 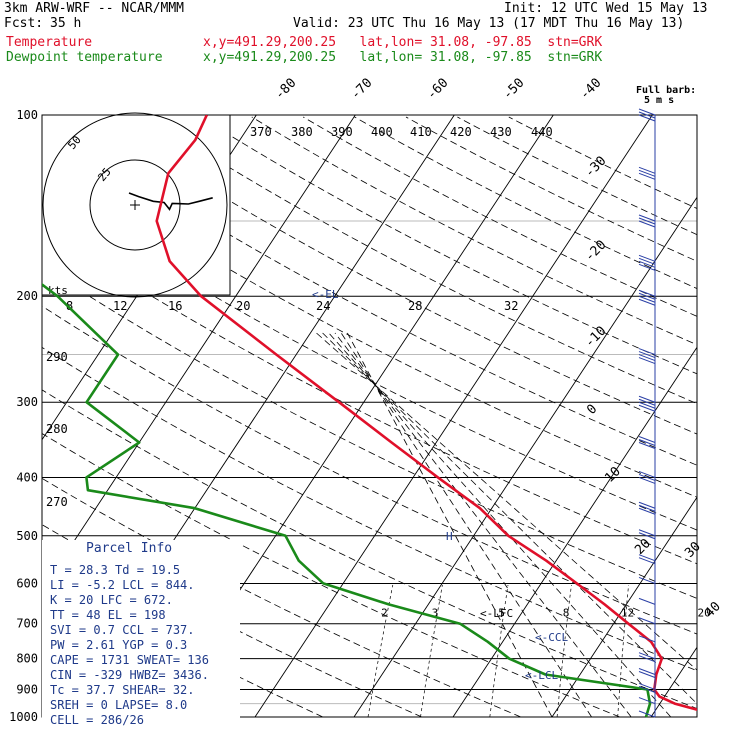 I want to click on mixing-ratio-label: 3, so click(x=435, y=613).